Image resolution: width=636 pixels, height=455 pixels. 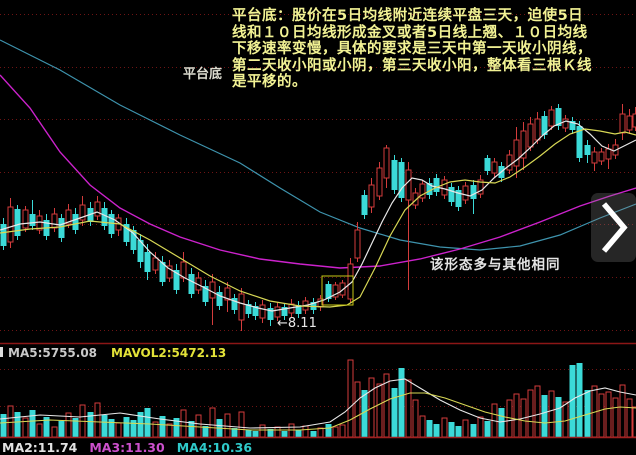 What do you see at coordinates (40, 447) in the screenshot?
I see `ma2-value: MA2:11.74` at bounding box center [40, 447].